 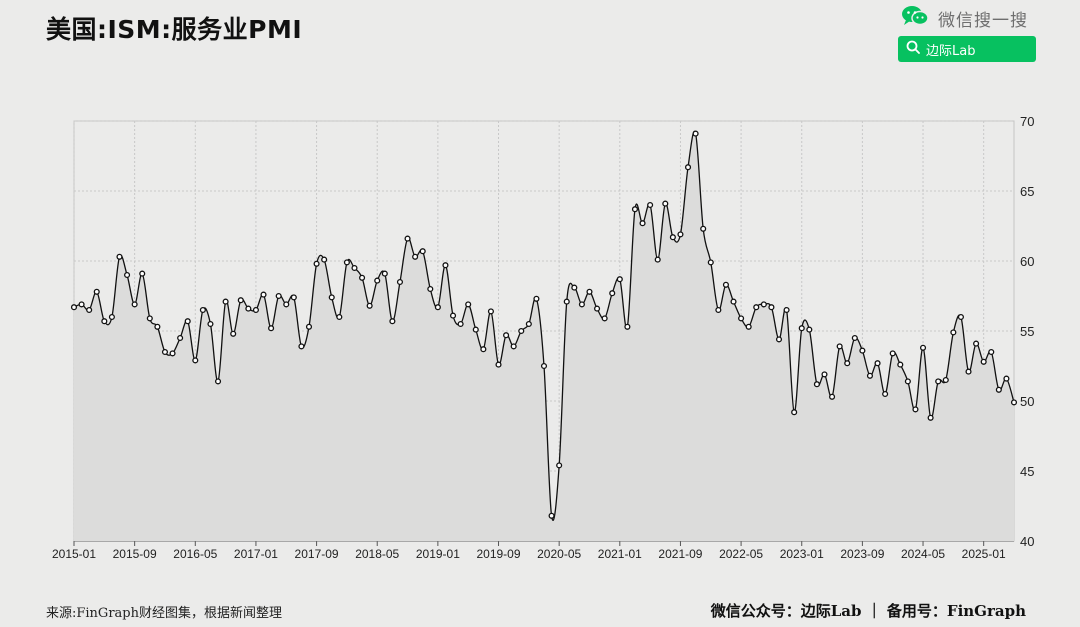 I want to click on wechat-search-logo: 微信搜一搜, so click(x=964, y=18).